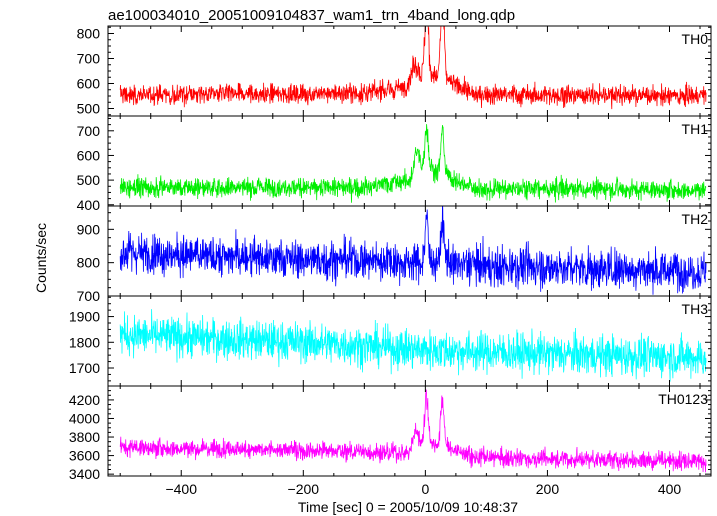  What do you see at coordinates (304, 489) in the screenshot?
I see `x-tick-label: −200` at bounding box center [304, 489].